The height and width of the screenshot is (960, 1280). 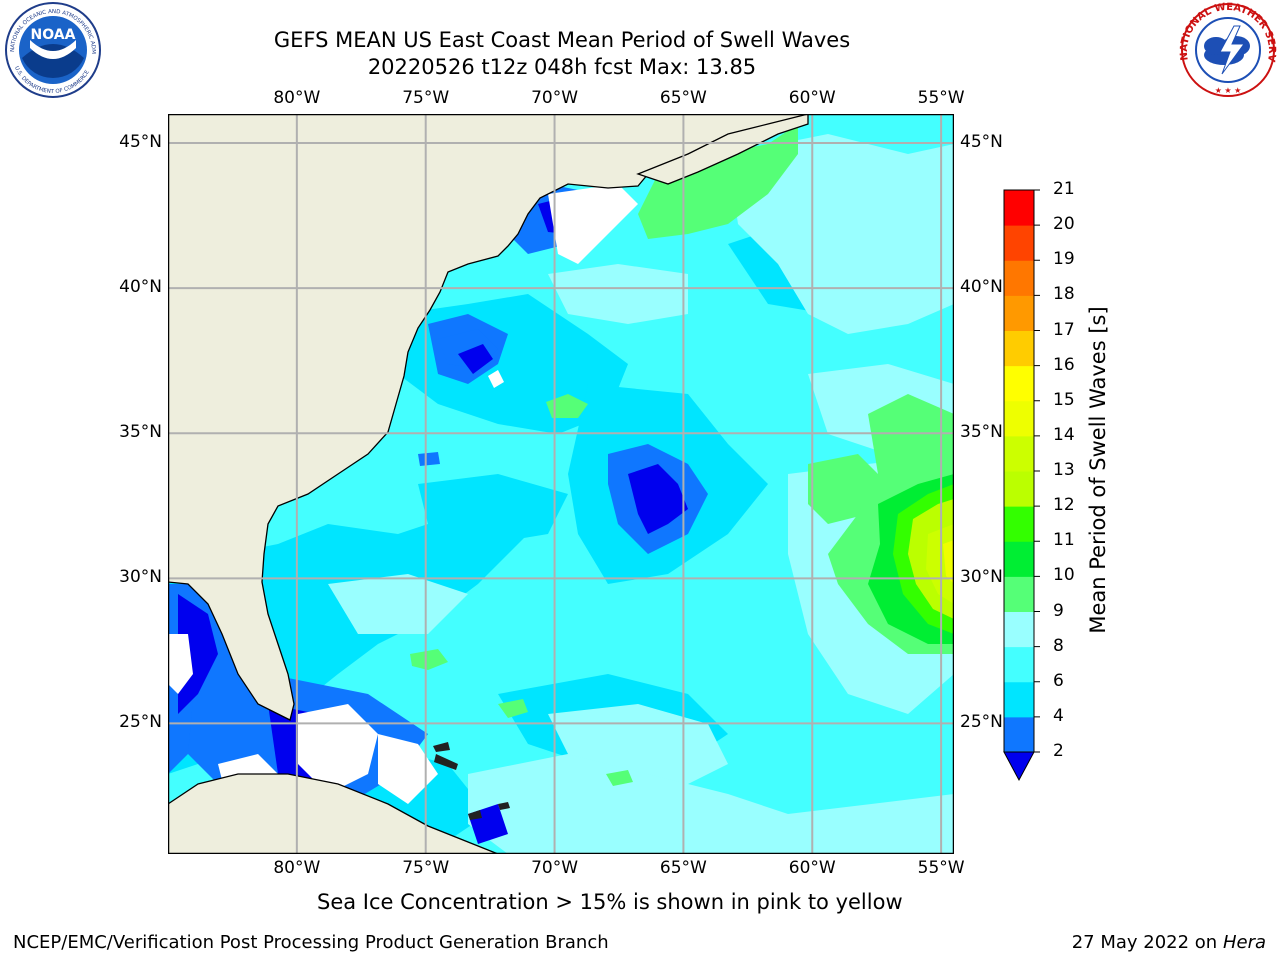 What do you see at coordinates (1064, 470) in the screenshot?
I see `colorbar-tick-label: 13` at bounding box center [1064, 470].